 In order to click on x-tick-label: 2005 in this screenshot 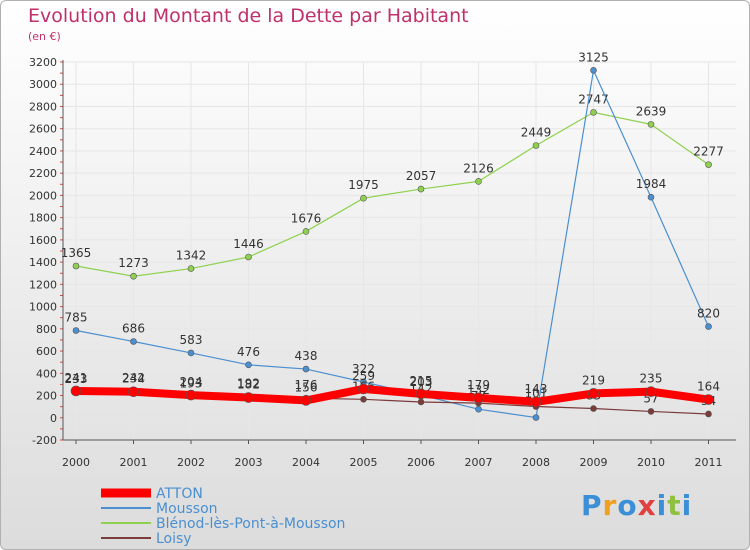, I will do `click(364, 462)`.